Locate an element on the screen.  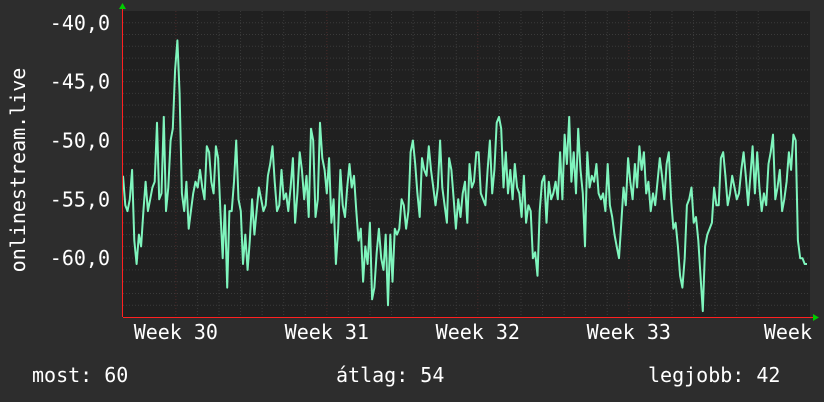
y-axis-label: onlinestream.live is located at coordinates (18, 170).